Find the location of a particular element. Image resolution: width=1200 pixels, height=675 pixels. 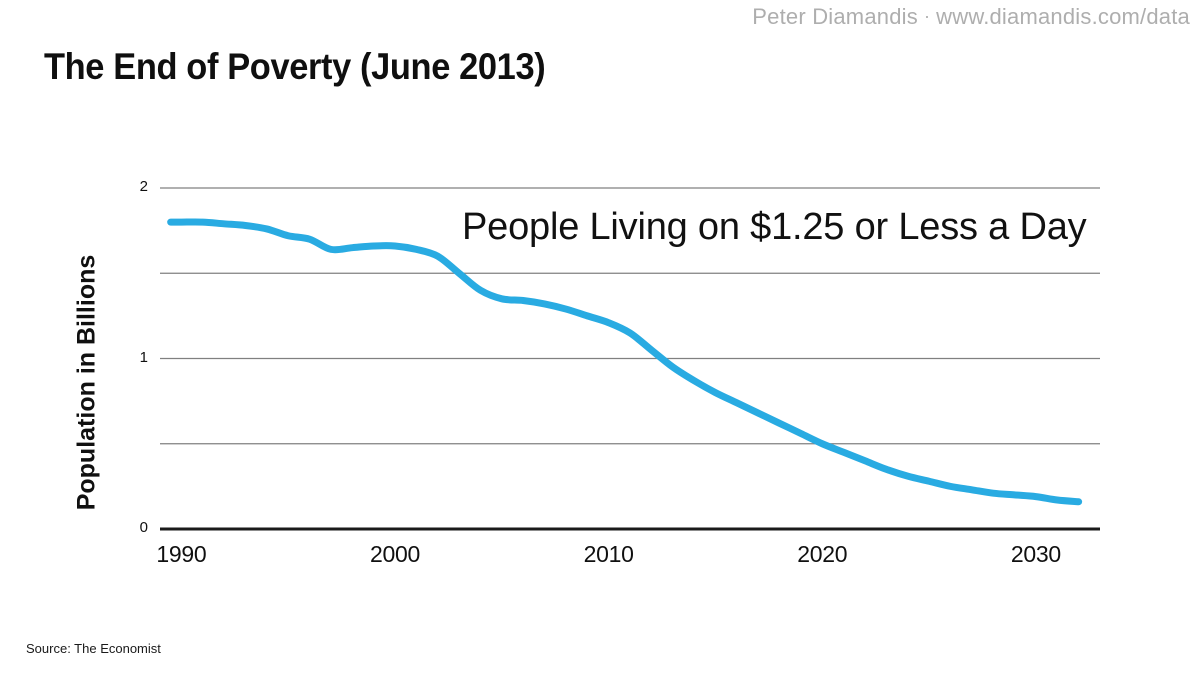

page-title: The End of Poverty (June 2013) is located at coordinates (295, 66).